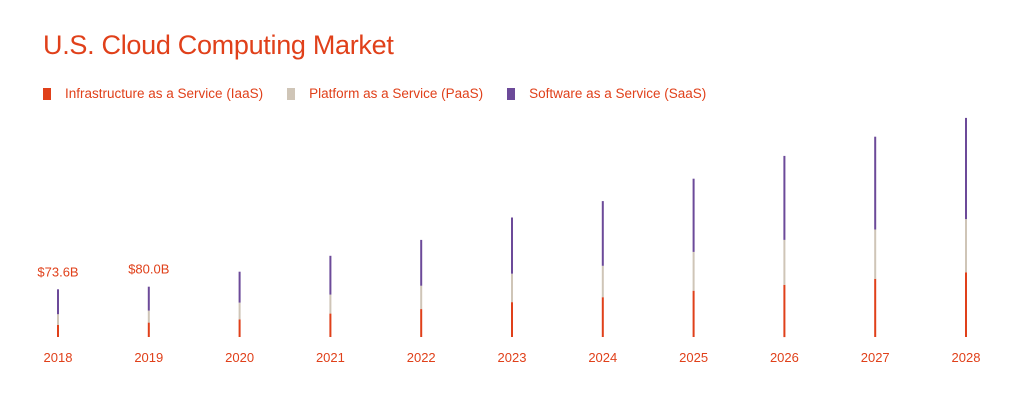  What do you see at coordinates (512, 245) in the screenshot?
I see `bar-segment-saas-2023` at bounding box center [512, 245].